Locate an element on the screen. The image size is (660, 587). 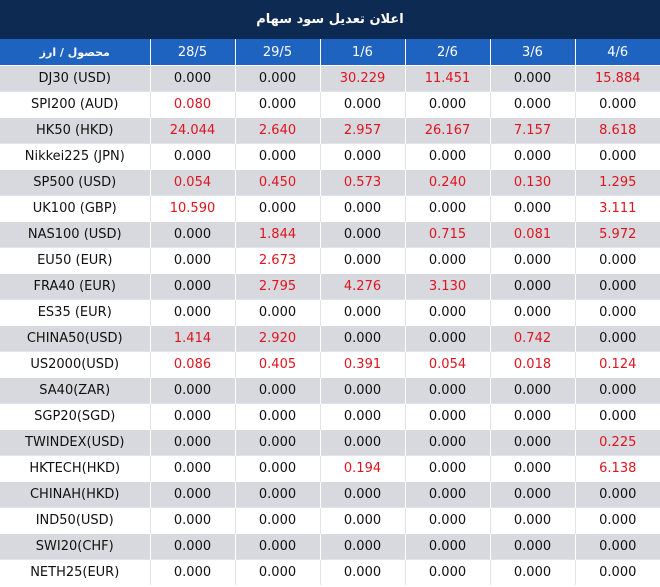
header-date: 3/6 is located at coordinates (532, 52).